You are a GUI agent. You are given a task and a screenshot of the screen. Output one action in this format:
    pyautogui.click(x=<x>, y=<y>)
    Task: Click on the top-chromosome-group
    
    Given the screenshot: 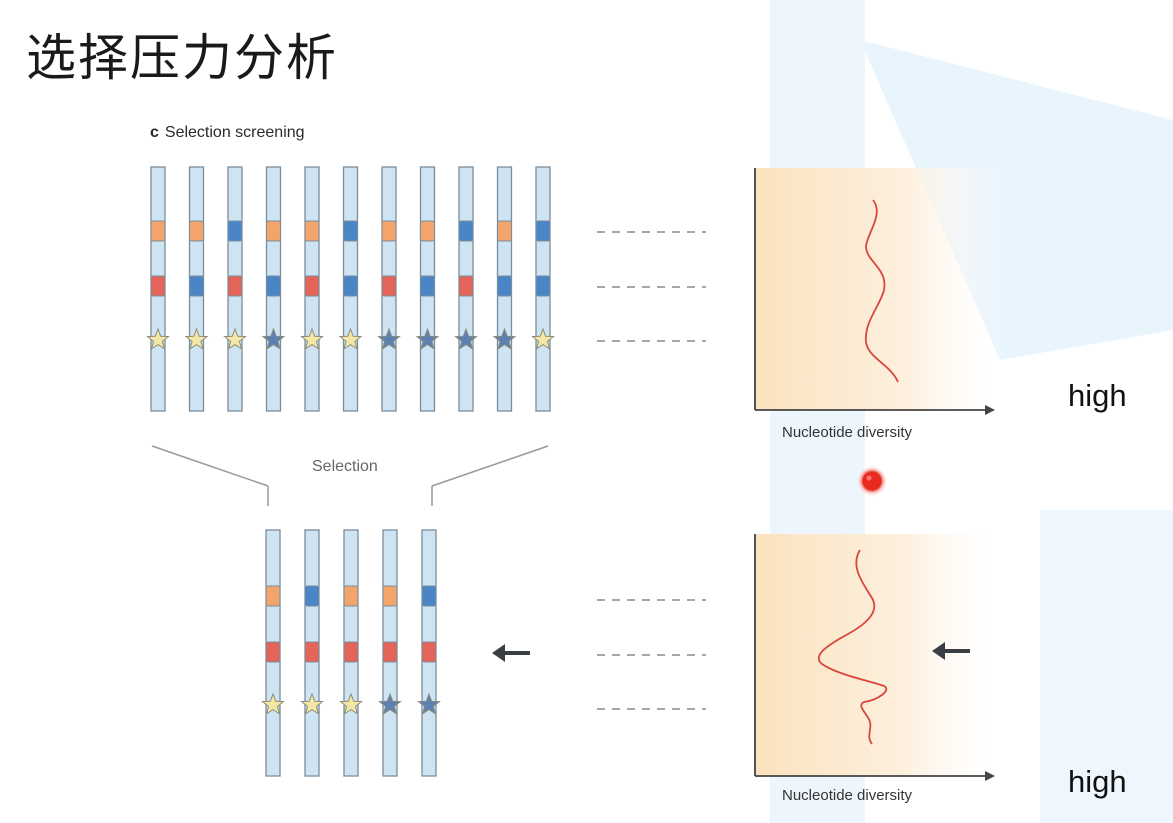 What is the action you would take?
    pyautogui.click(x=350, y=289)
    